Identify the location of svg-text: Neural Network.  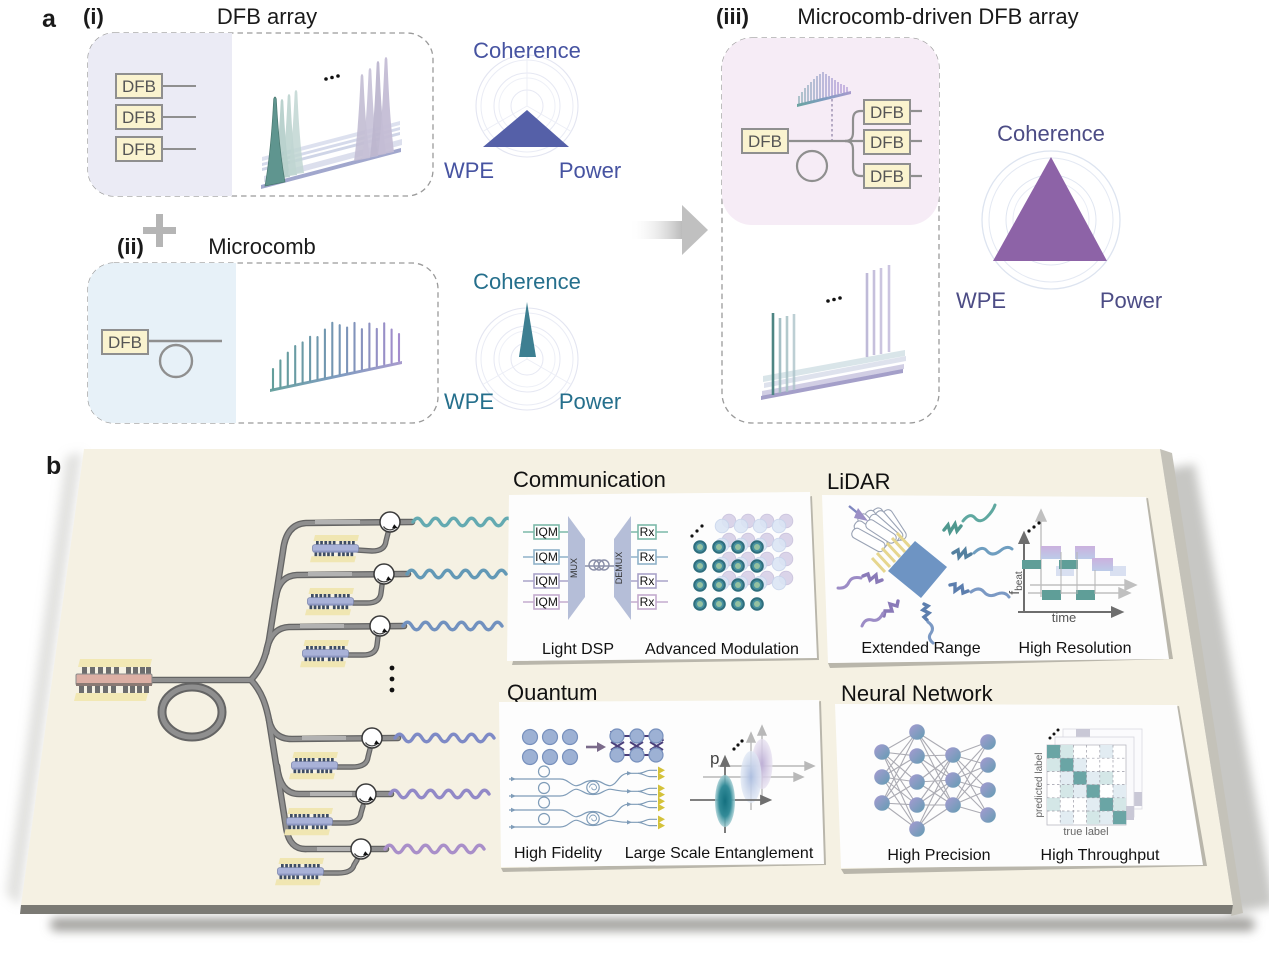
(917, 693).